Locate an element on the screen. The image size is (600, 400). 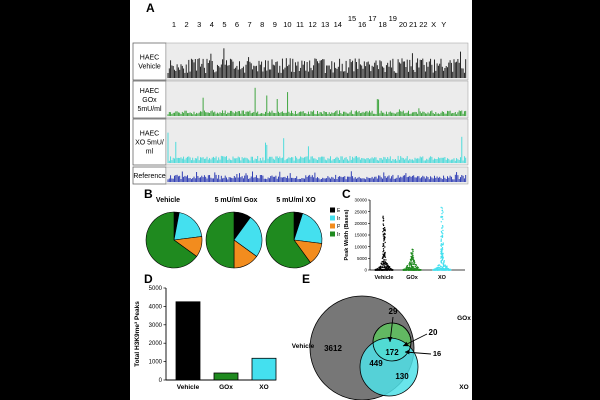
panel-b-letter: B is located at coordinates (148, 194).